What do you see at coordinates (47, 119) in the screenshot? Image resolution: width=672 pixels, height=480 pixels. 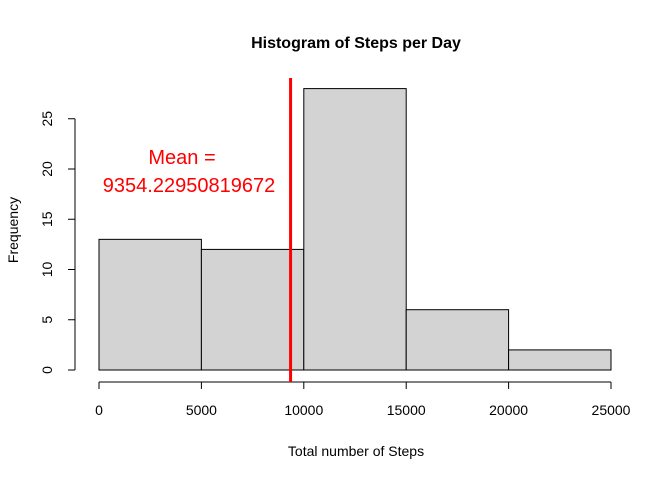 I see `y-tick-label: 25` at bounding box center [47, 119].